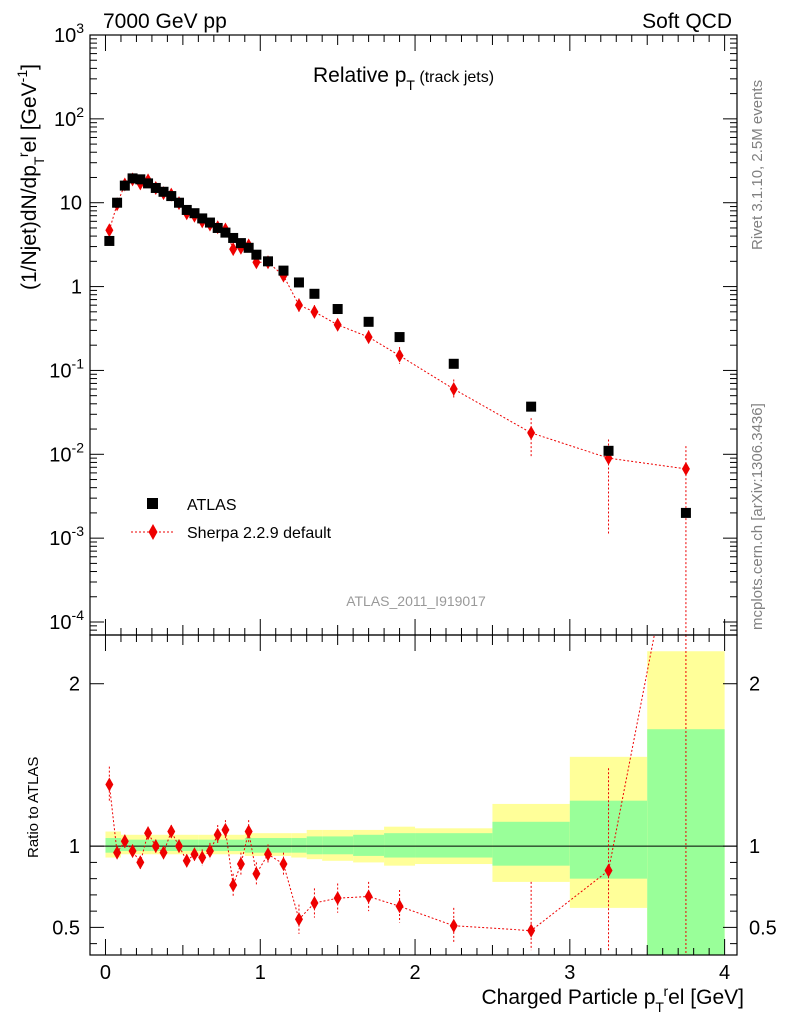 The image size is (786, 1024). I want to click on y-tick-label: 10⁻⁴, so click(66, 620).